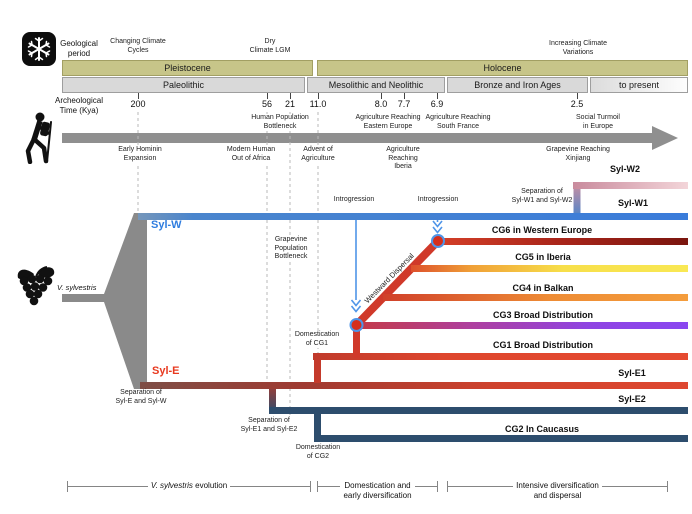  What do you see at coordinates (577, 104) in the screenshot?
I see `tick-label-2-5: 2.5` at bounding box center [577, 104].